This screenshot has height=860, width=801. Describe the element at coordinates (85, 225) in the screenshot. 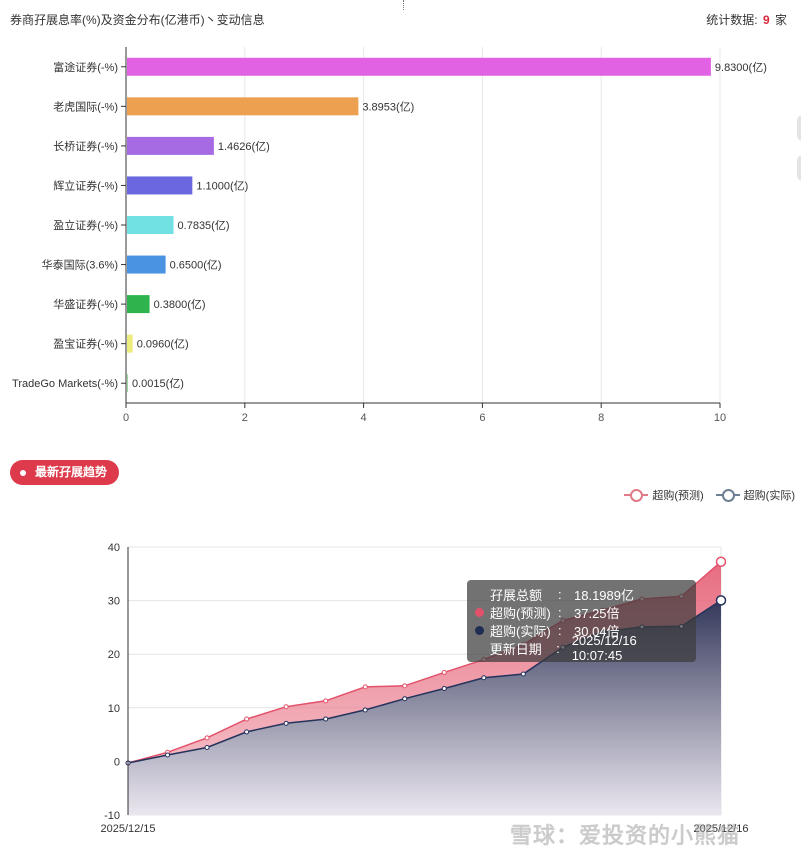

I see `category-label: 盈立证券(-%)` at that location.